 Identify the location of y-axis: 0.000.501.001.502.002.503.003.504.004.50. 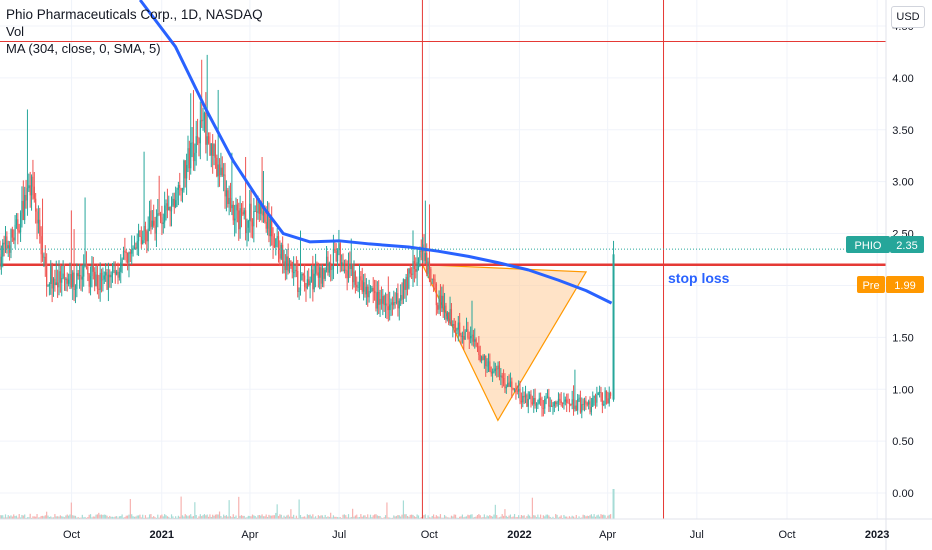
(899, 275).